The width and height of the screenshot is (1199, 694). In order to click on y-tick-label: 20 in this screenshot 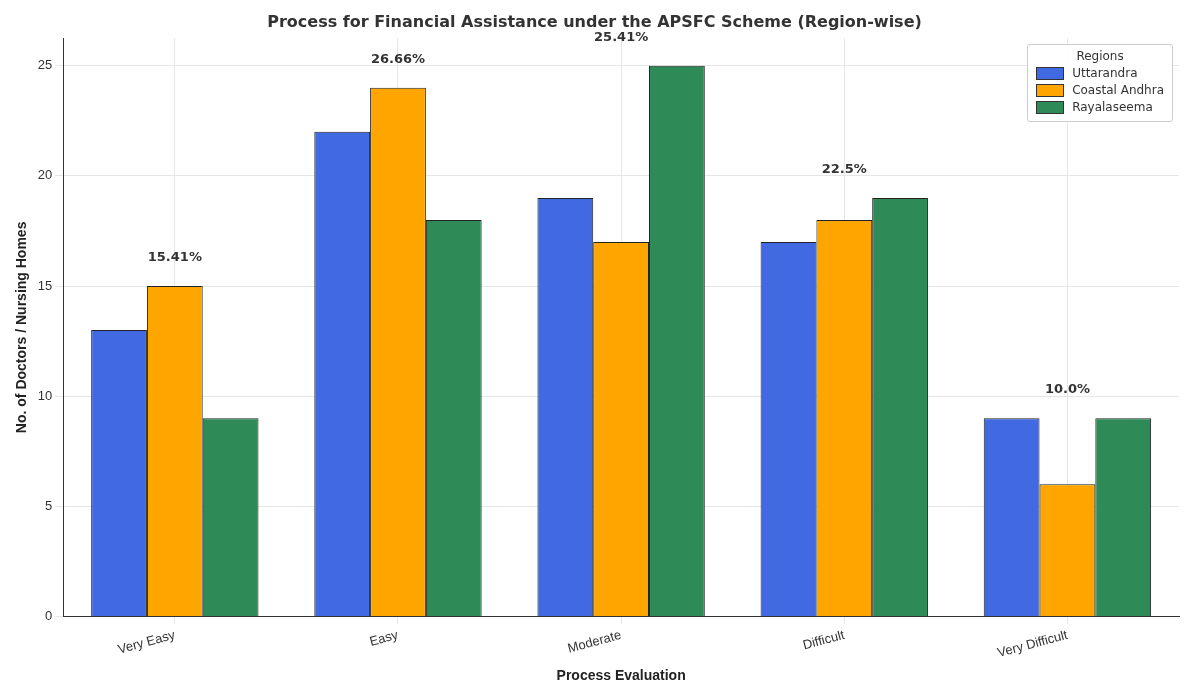, I will do `click(45, 175)`.